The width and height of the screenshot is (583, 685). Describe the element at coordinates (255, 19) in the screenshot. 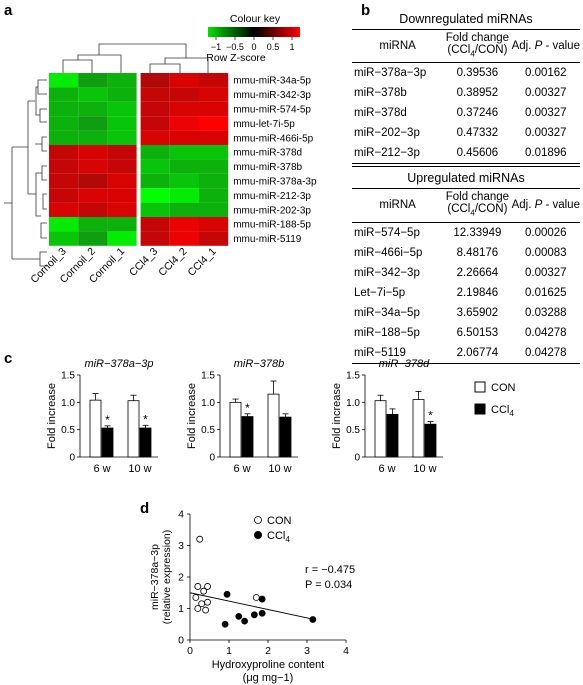

I see `colour-key-title: Colour key` at that location.